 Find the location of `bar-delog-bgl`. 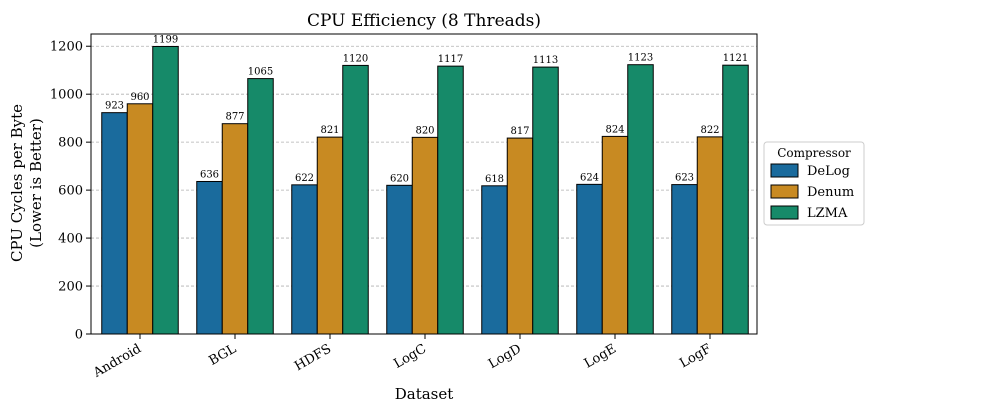

bar-delog-bgl is located at coordinates (209, 257).